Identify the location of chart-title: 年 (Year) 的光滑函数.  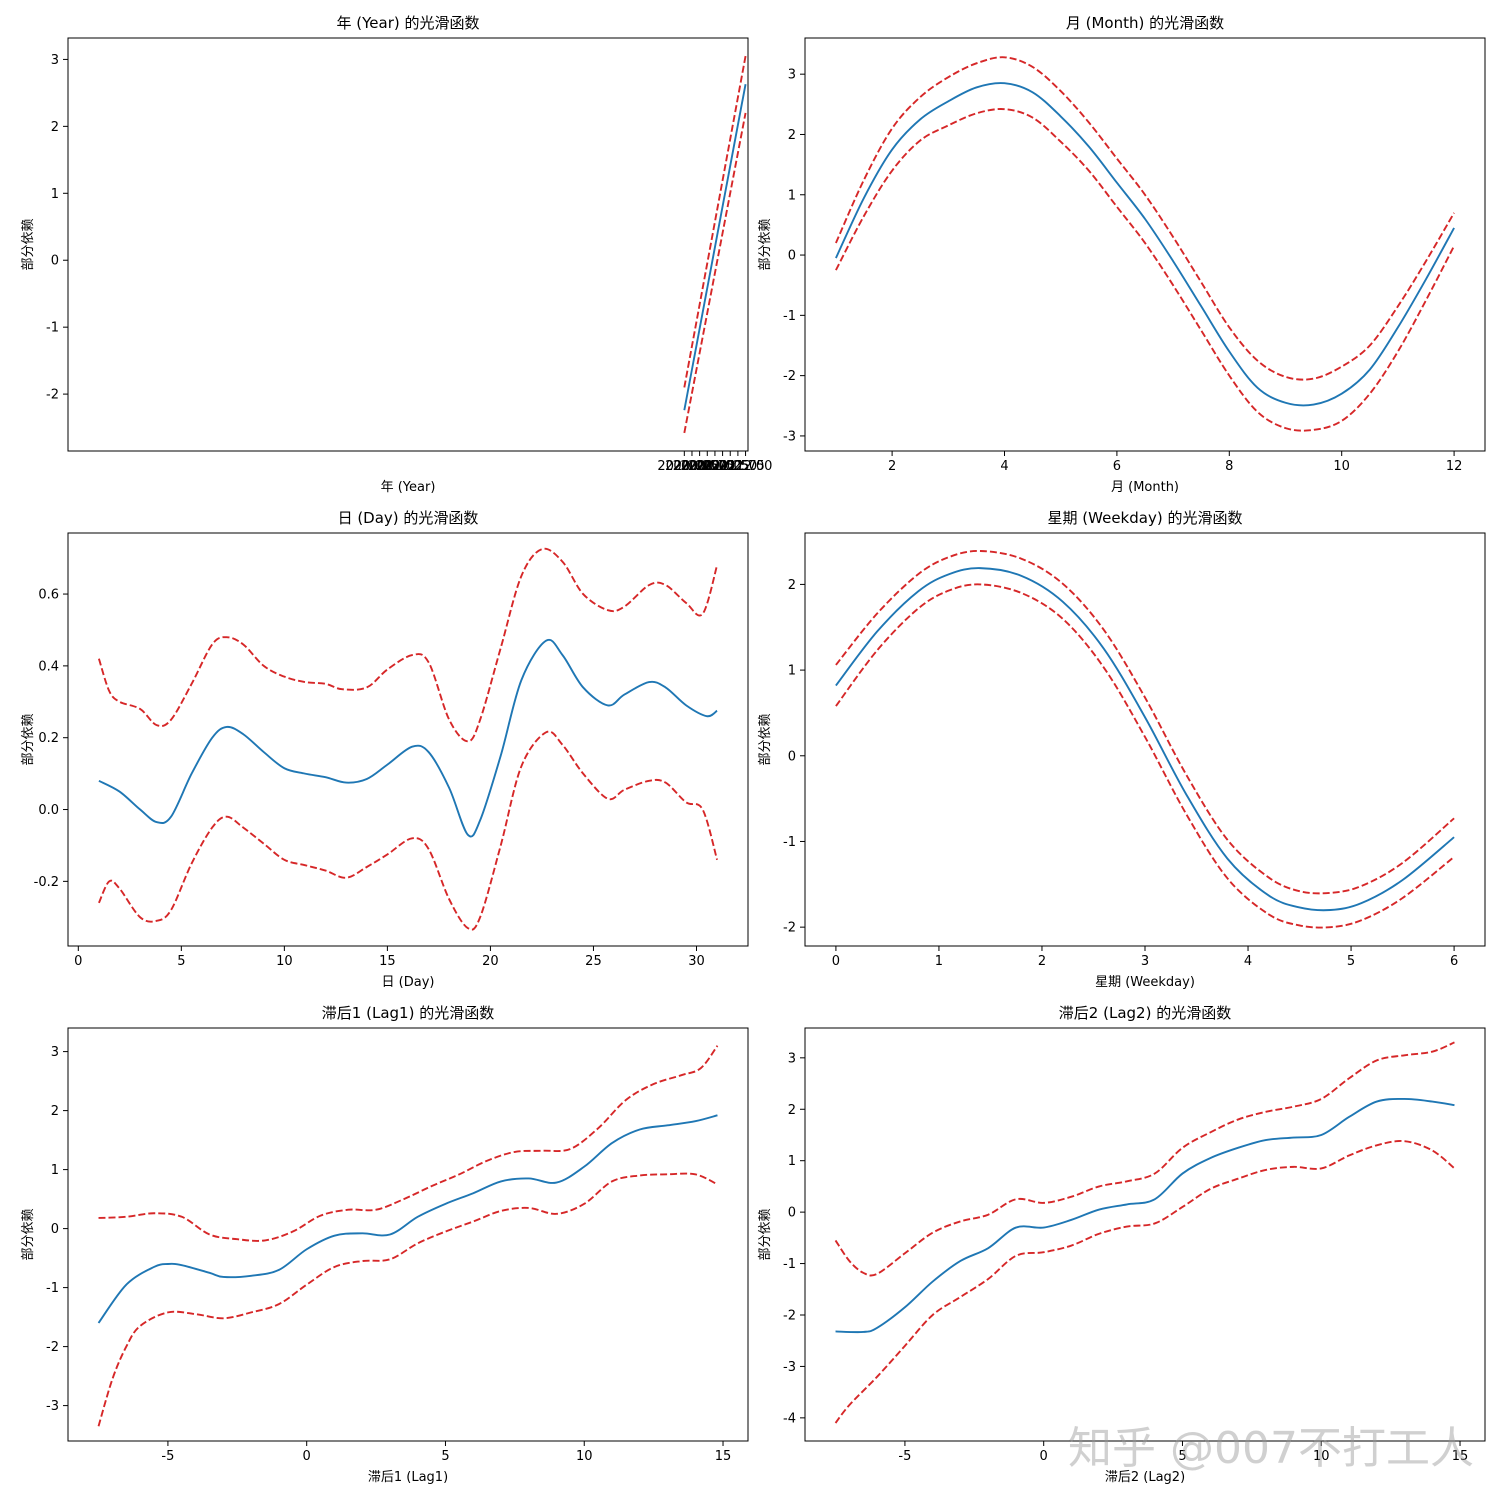
(408, 23).